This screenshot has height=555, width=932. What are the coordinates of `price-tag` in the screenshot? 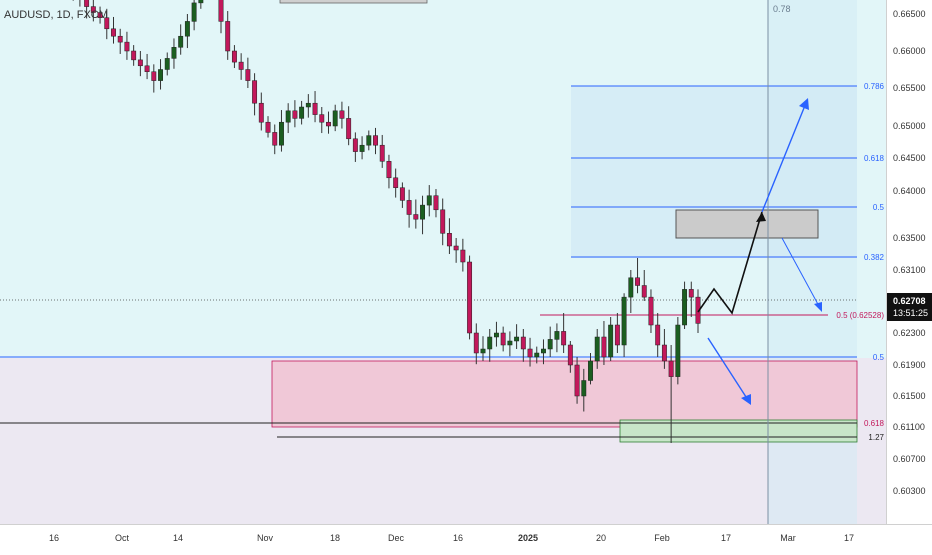 It's located at (909, 307).